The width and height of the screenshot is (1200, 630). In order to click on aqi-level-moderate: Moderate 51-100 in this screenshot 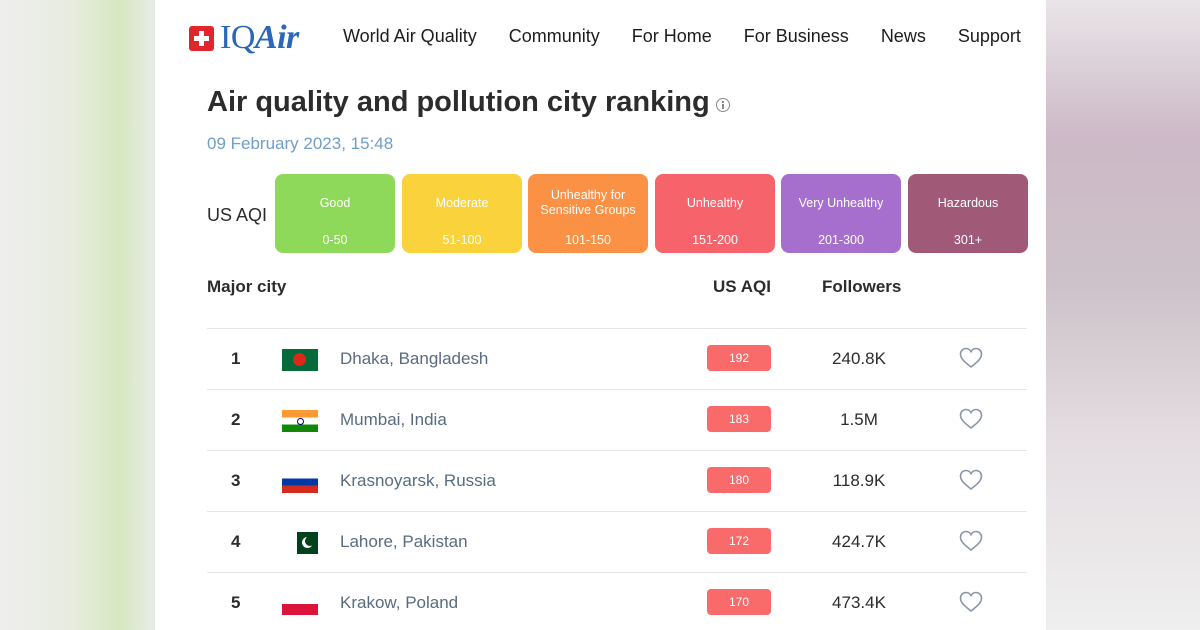, I will do `click(462, 213)`.